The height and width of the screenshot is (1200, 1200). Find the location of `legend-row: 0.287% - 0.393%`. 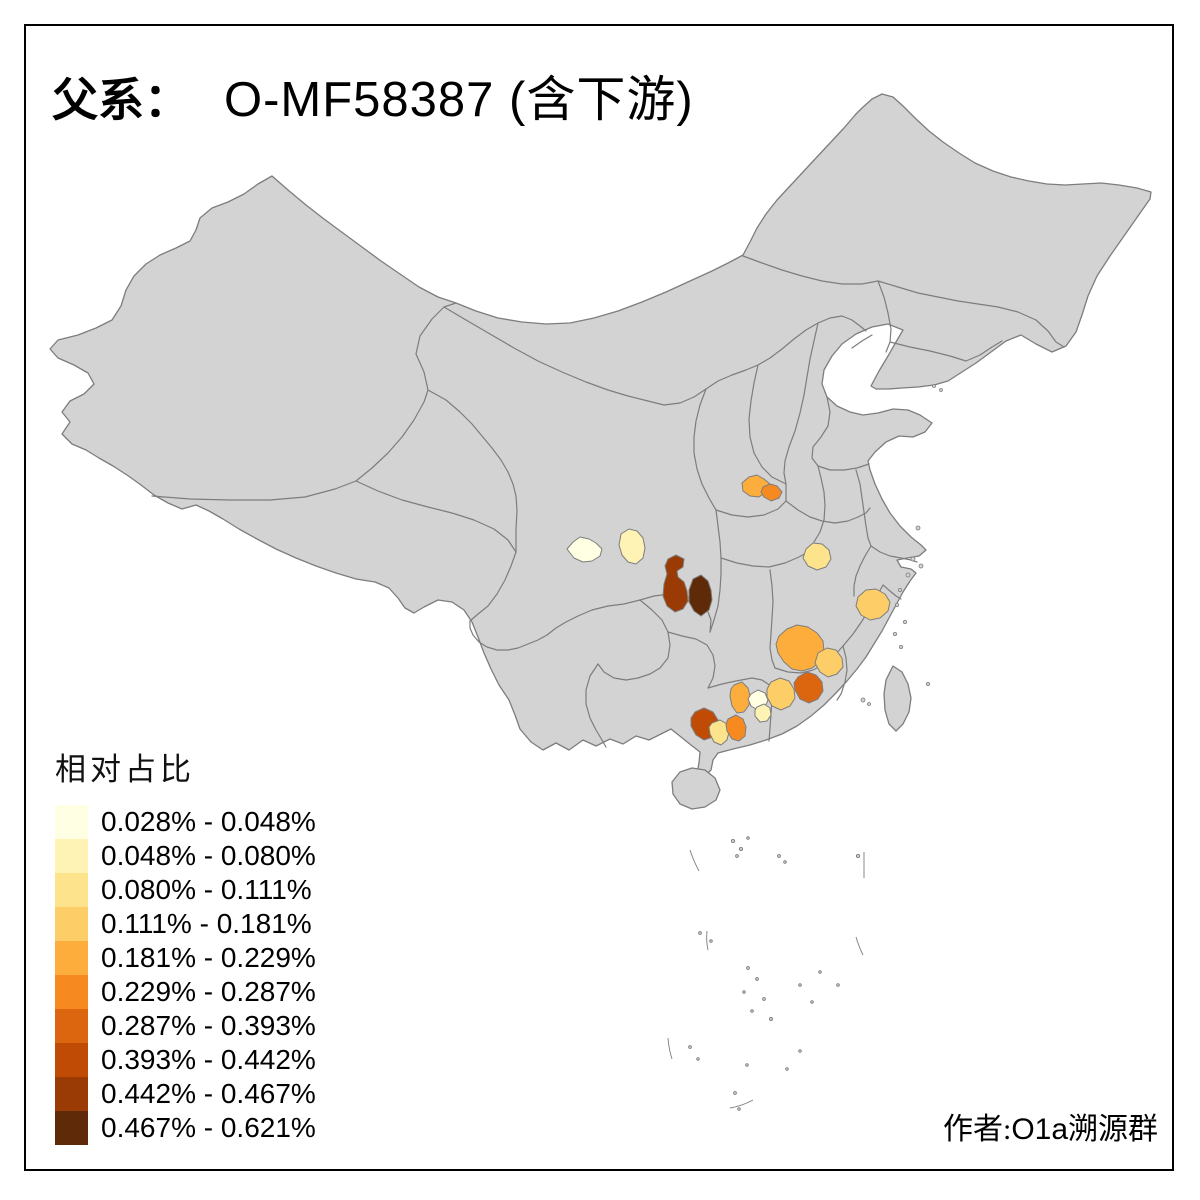

legend-row: 0.287% - 0.393% is located at coordinates (185, 1026).